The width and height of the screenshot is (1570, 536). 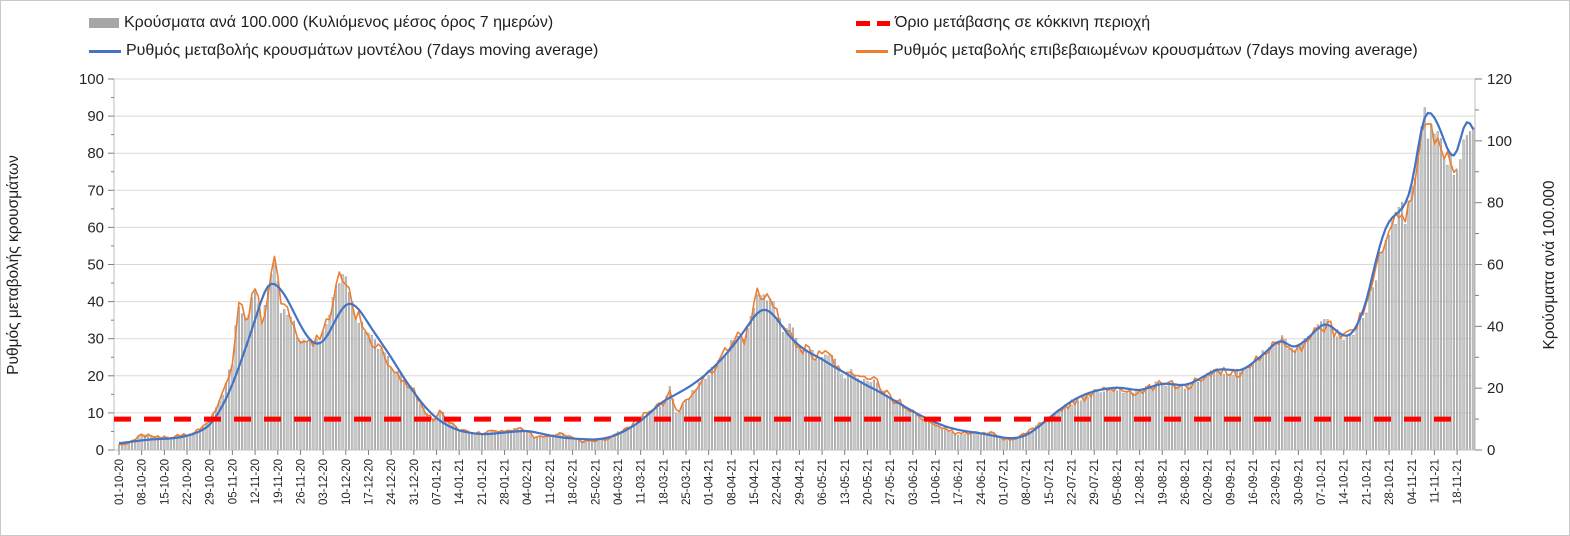 I want to click on x-tick-label: 07-01-21, so click(x=438, y=482).